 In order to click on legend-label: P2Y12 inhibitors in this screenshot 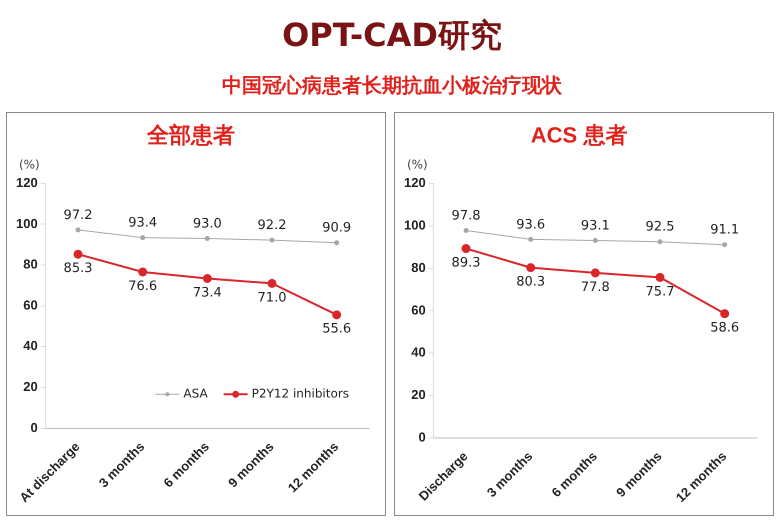, I will do `click(301, 393)`.